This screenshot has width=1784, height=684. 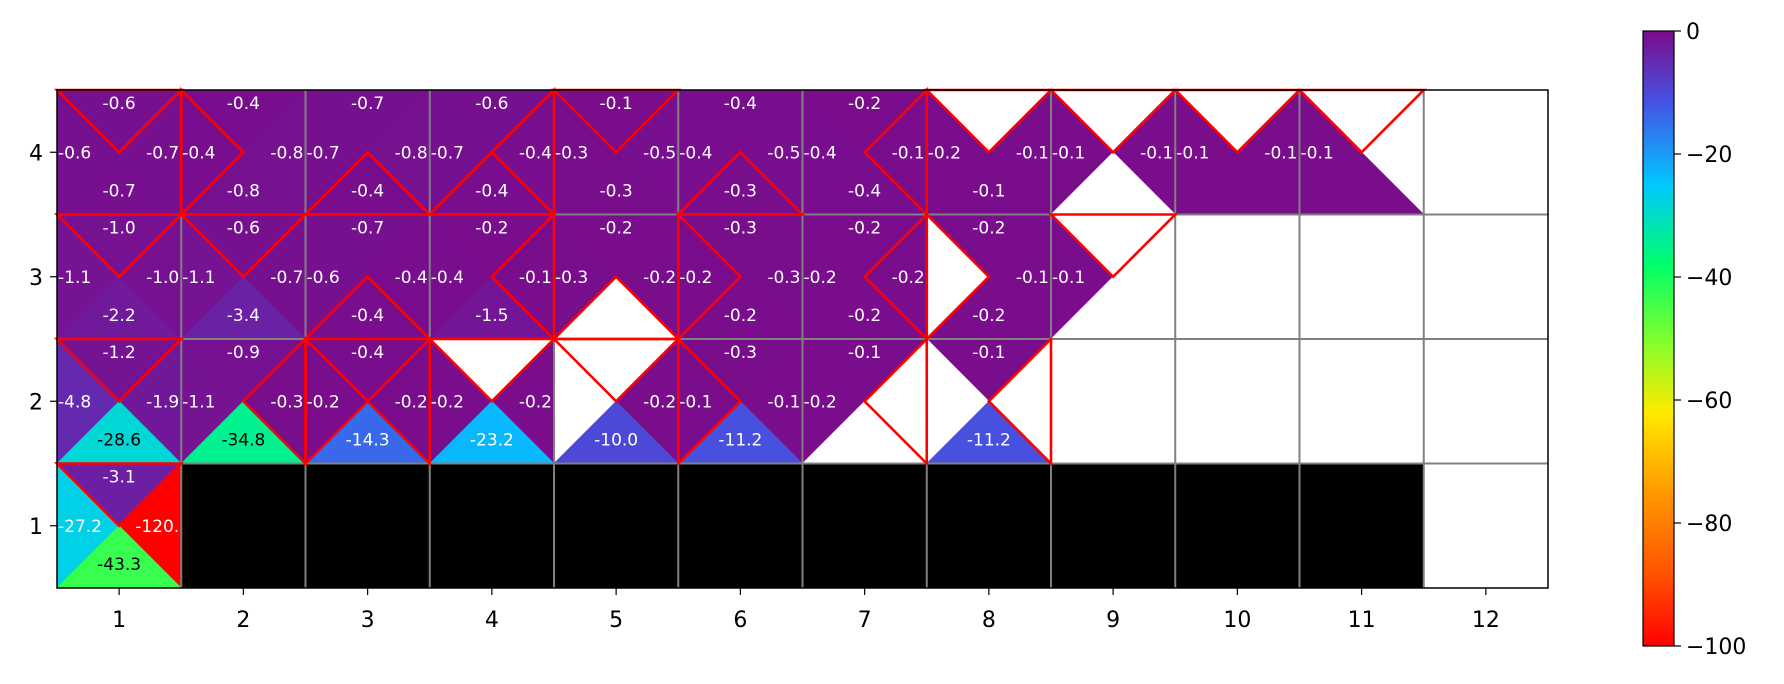 I want to click on x-tick-label: 11, so click(x=1362, y=620).